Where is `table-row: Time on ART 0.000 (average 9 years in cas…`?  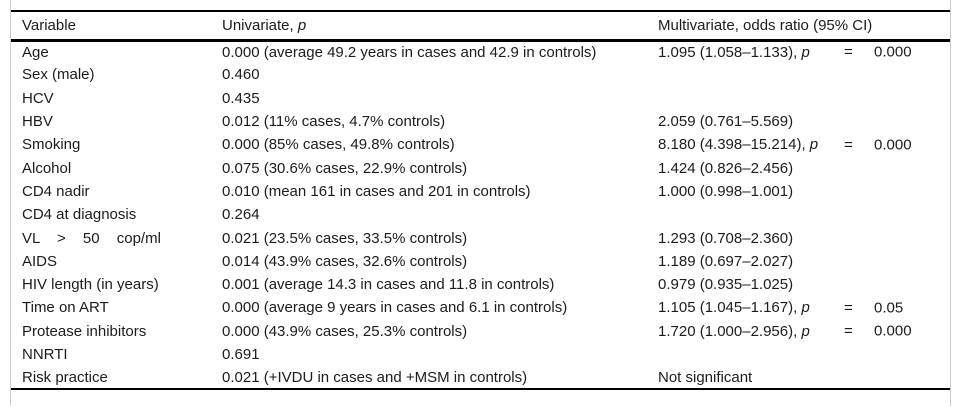 table-row: Time on ART 0.000 (average 9 years in cas… is located at coordinates (480, 307).